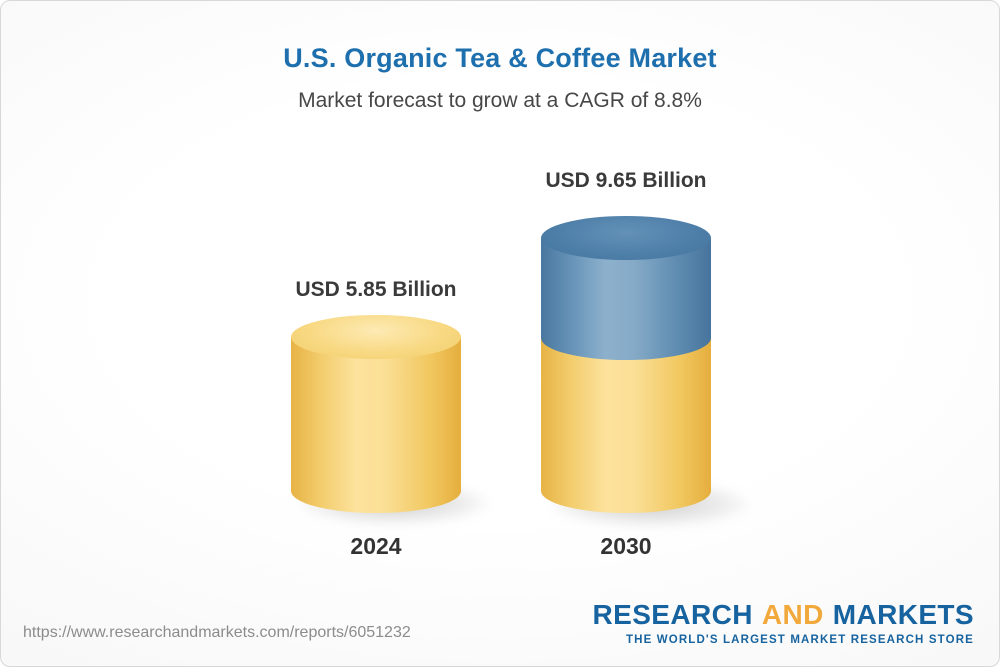  What do you see at coordinates (672, 614) in the screenshot?
I see `logo-word-research: RESEARCH` at bounding box center [672, 614].